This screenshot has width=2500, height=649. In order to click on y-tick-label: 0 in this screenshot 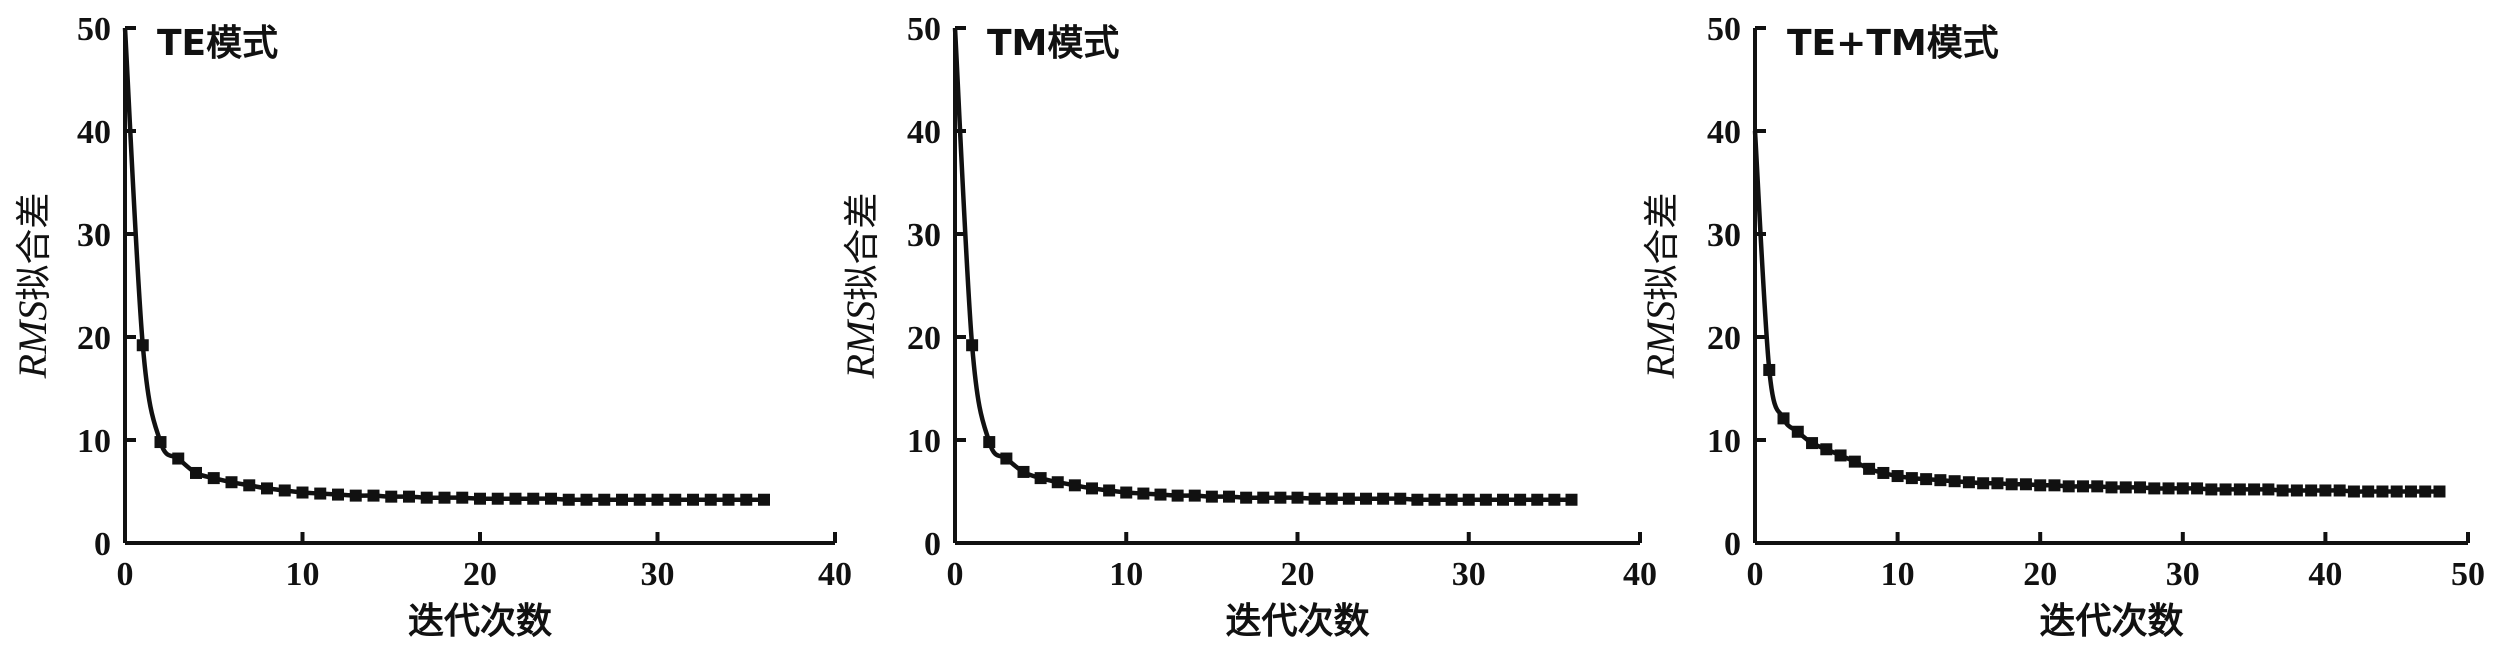, I will do `click(1732, 544)`.